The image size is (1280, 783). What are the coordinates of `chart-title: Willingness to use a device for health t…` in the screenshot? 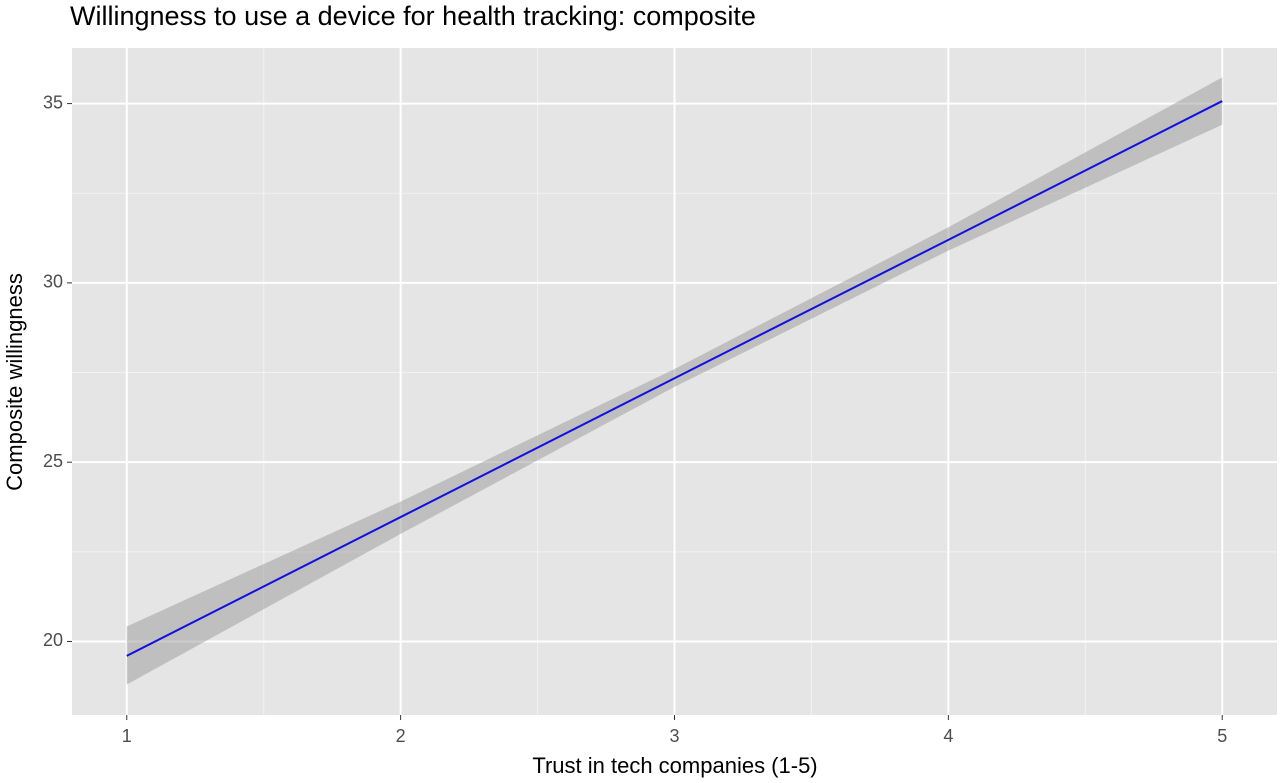 It's located at (413, 16).